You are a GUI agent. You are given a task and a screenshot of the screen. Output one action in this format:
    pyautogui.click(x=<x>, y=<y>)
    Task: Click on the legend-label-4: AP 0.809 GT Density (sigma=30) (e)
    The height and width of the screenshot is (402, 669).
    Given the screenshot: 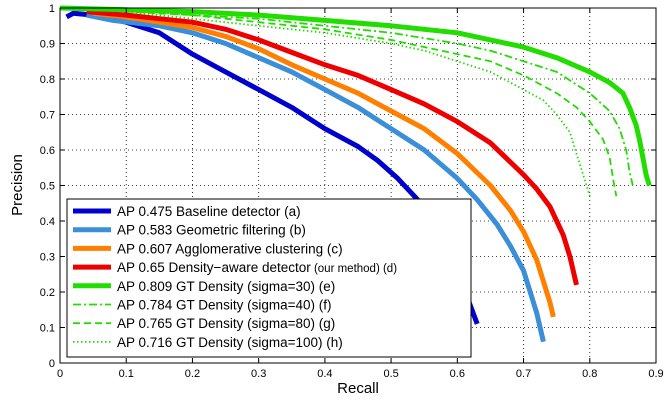 What is the action you would take?
    pyautogui.click(x=226, y=286)
    